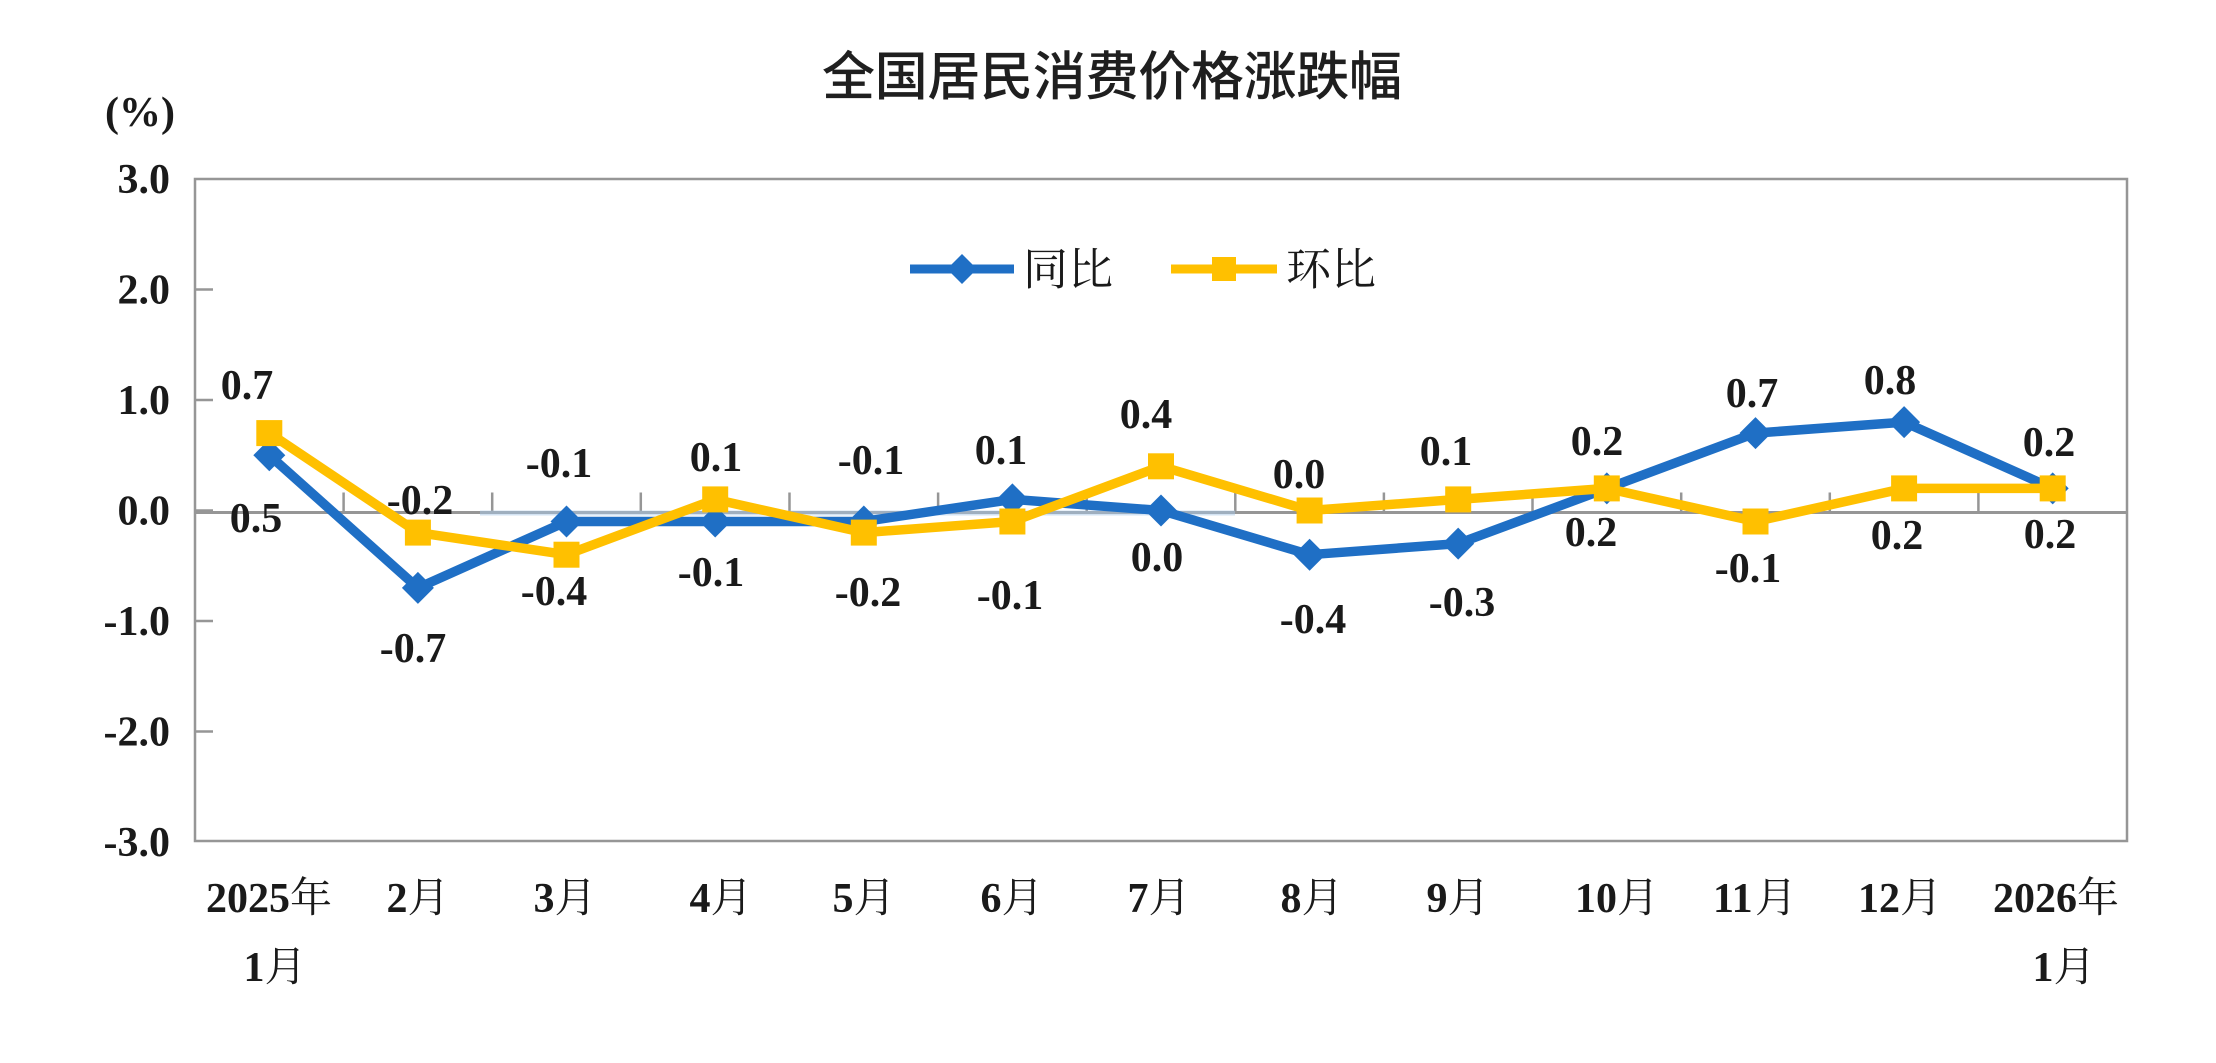 The width and height of the screenshot is (2216, 1063). What do you see at coordinates (144, 180) in the screenshot?
I see `svg-text: 3.0` at bounding box center [144, 180].